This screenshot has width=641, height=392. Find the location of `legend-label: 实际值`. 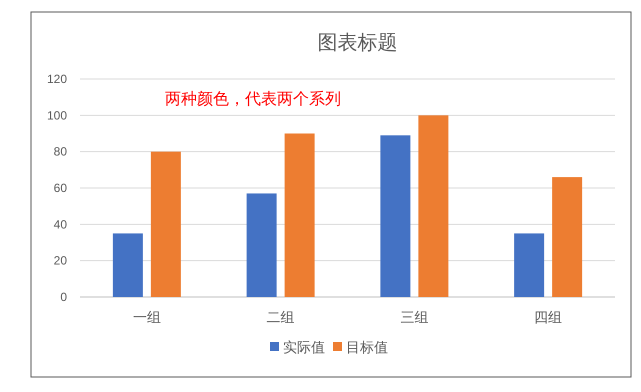

legend-label: 实际值 is located at coordinates (304, 347).